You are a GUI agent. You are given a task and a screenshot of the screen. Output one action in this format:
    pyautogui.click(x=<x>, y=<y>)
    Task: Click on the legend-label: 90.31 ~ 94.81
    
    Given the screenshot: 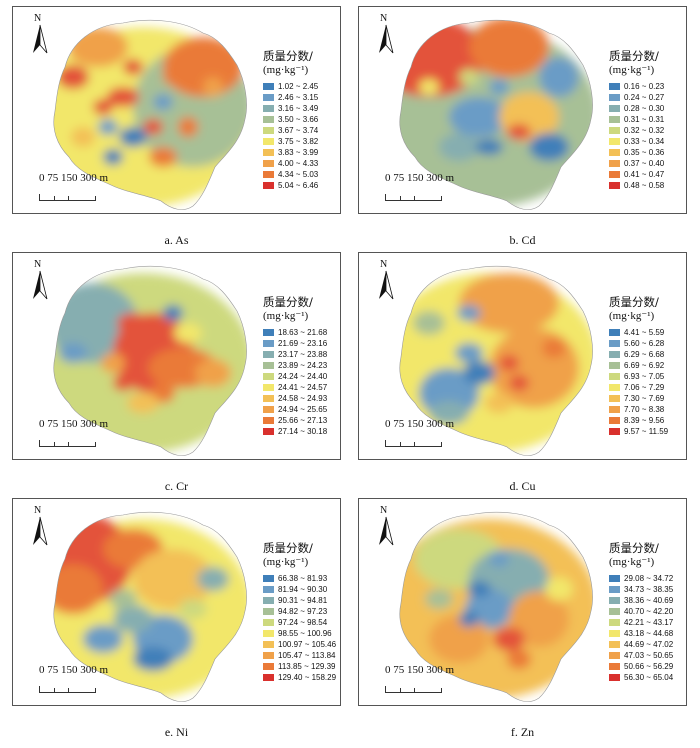 What is the action you would take?
    pyautogui.click(x=303, y=600)
    